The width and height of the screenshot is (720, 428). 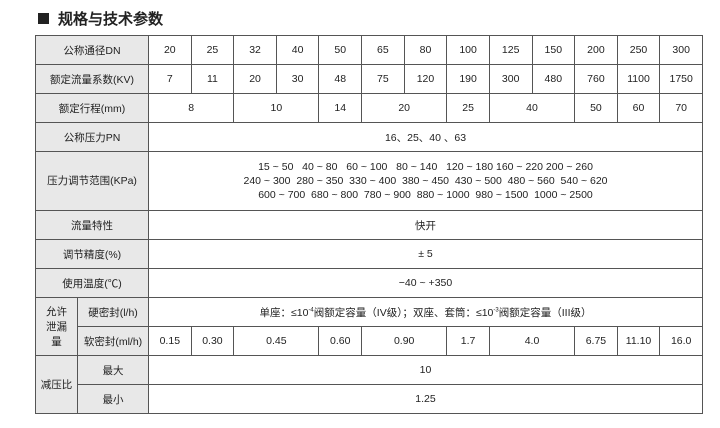 I want to click on cell: 11.10, so click(x=638, y=341).